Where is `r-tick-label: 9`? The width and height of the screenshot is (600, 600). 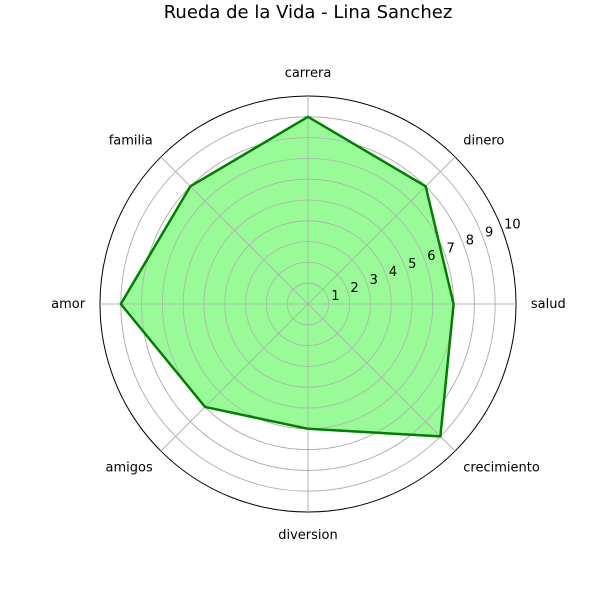 r-tick-label: 9 is located at coordinates (489, 232).